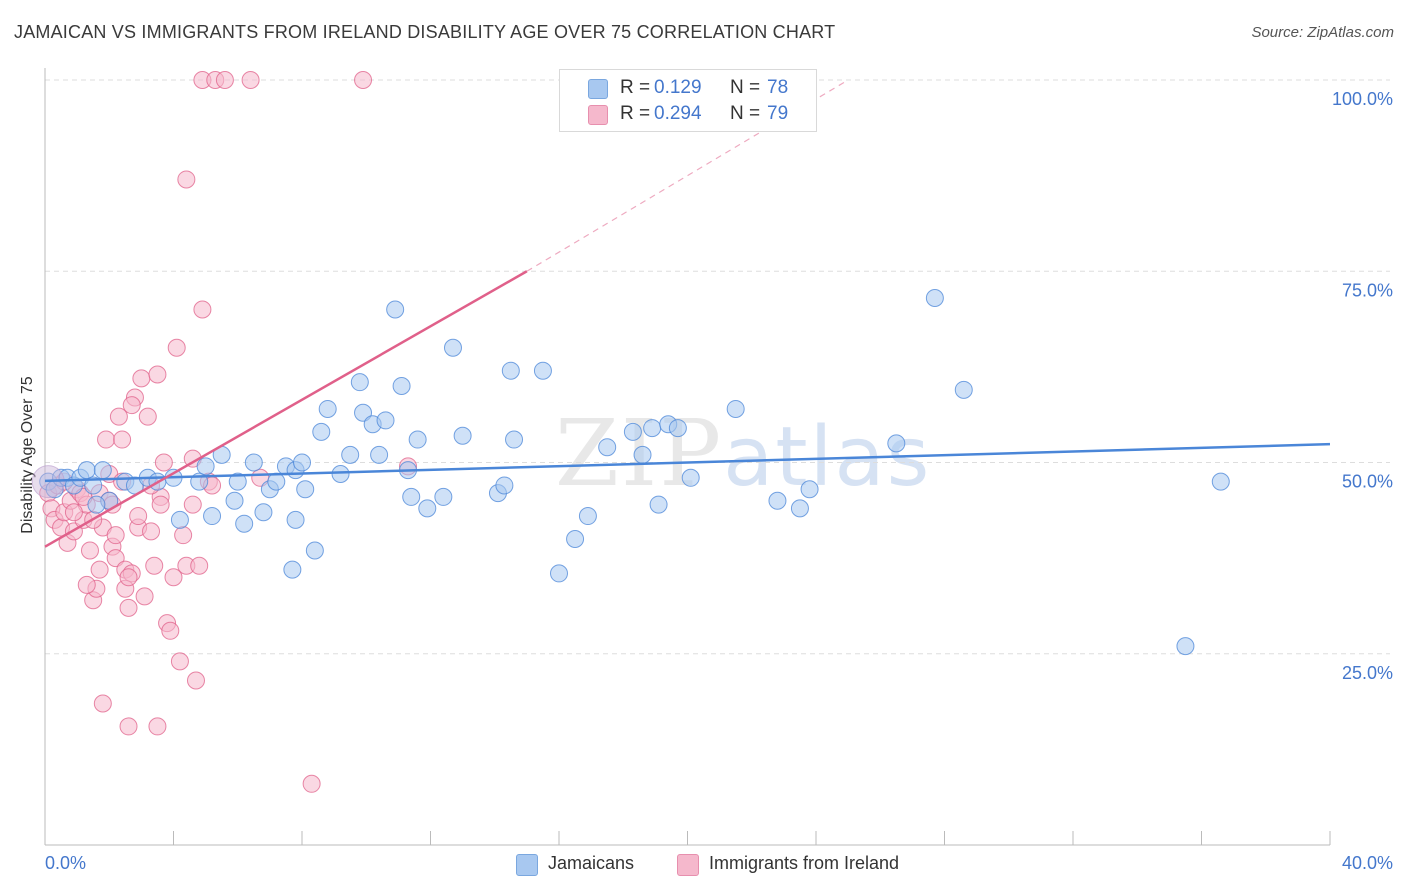 The width and height of the screenshot is (1406, 892). Describe the element at coordinates (1322, 32) in the screenshot. I see `source-label: Source: ZipAtlas.com` at that location.